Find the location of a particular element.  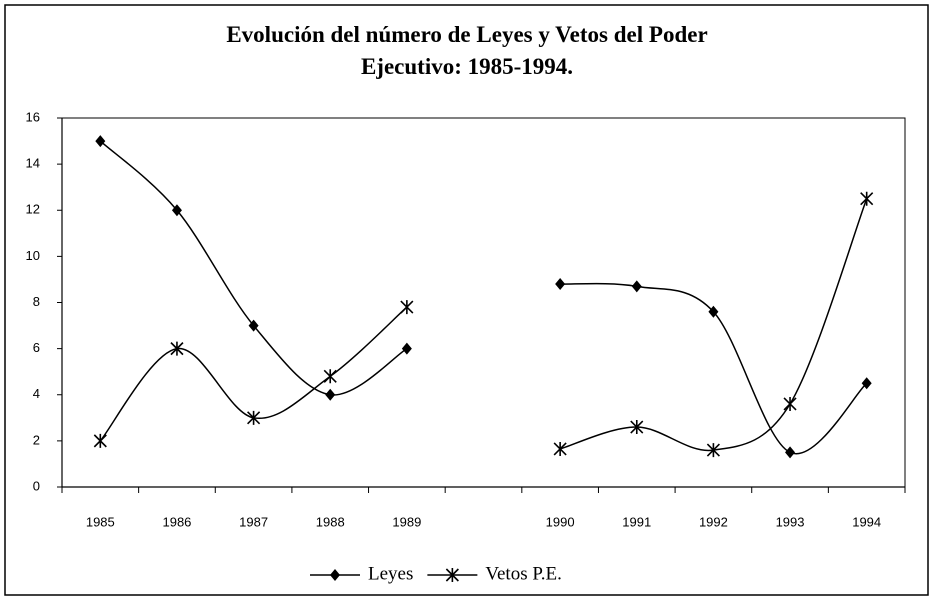

x-tick-label: 1993 is located at coordinates (790, 521).